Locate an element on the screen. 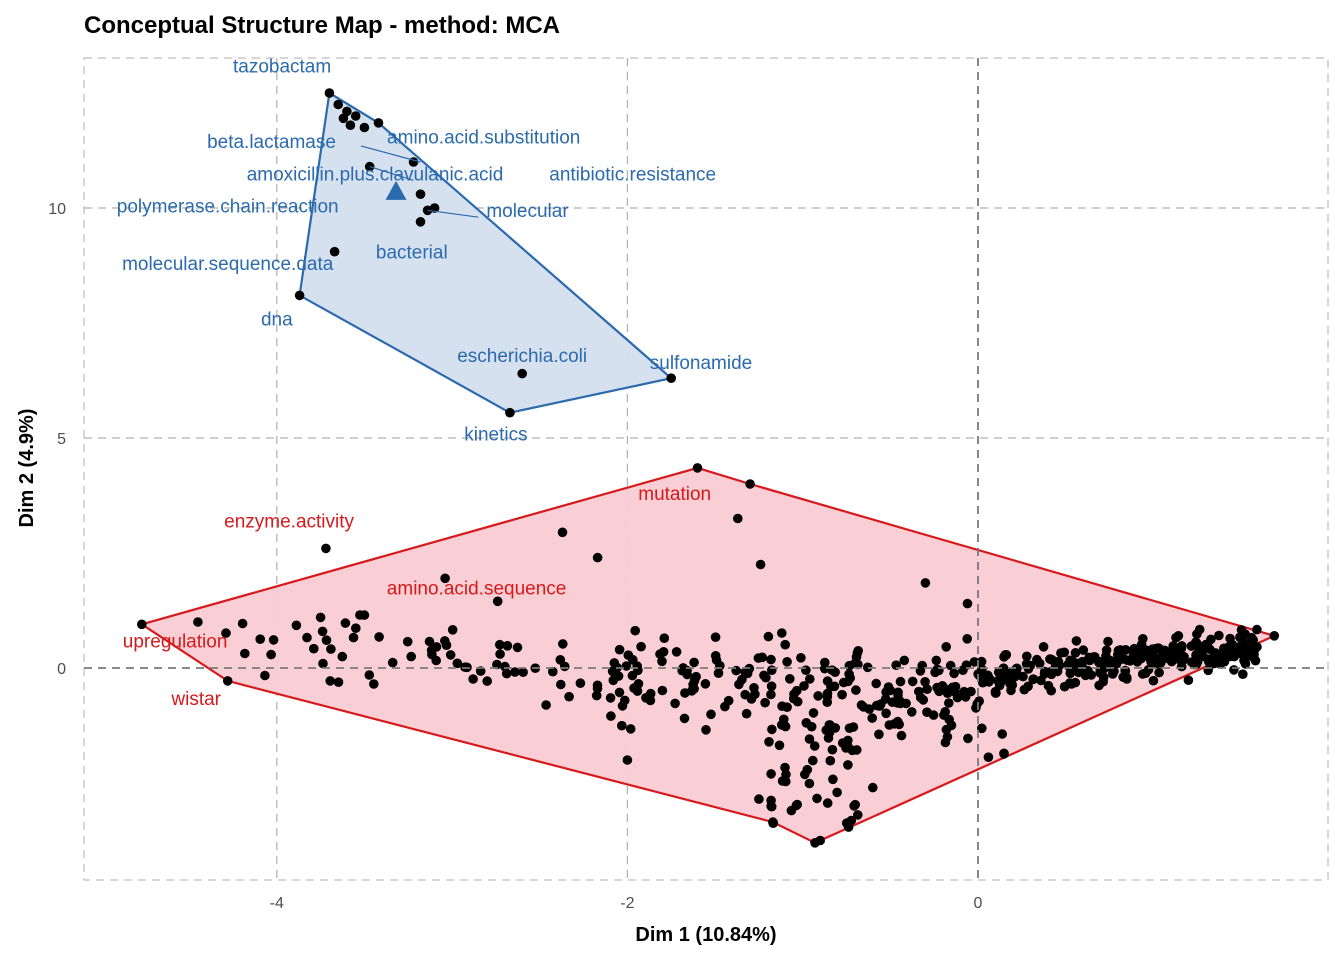 The height and width of the screenshot is (960, 1344). x-axis-title: Dim 1 (10.84%) is located at coordinates (705, 935).